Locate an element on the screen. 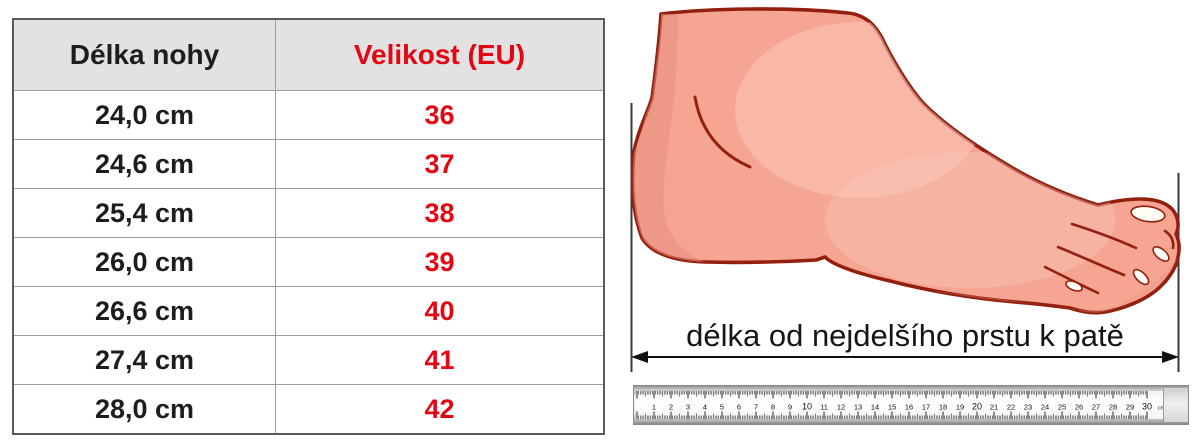  svg-text: 9 is located at coordinates (790, 407).